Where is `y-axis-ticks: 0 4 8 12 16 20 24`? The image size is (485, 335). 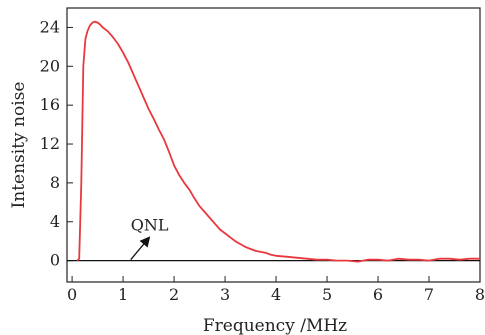 y-axis-ticks: 0 4 8 12 16 20 24 is located at coordinates (56, 143).